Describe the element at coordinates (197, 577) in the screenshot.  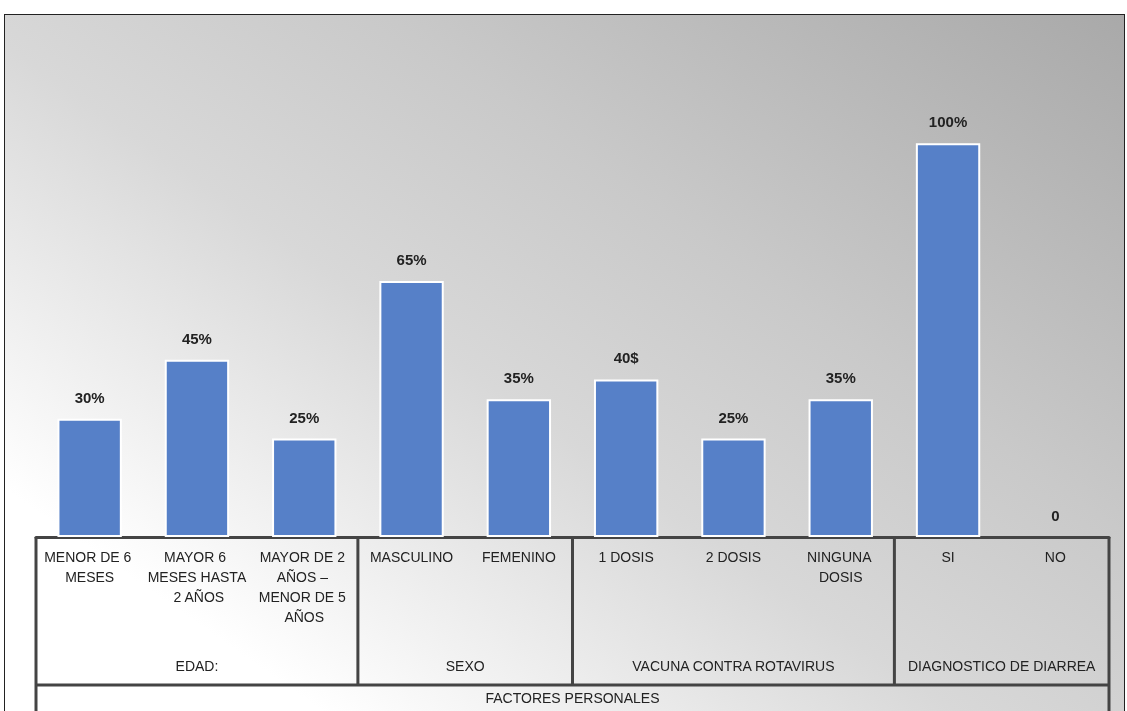
I see `x-tick-label: MAYOR 6 MESES HASTA 2 AÑOS` at that location.